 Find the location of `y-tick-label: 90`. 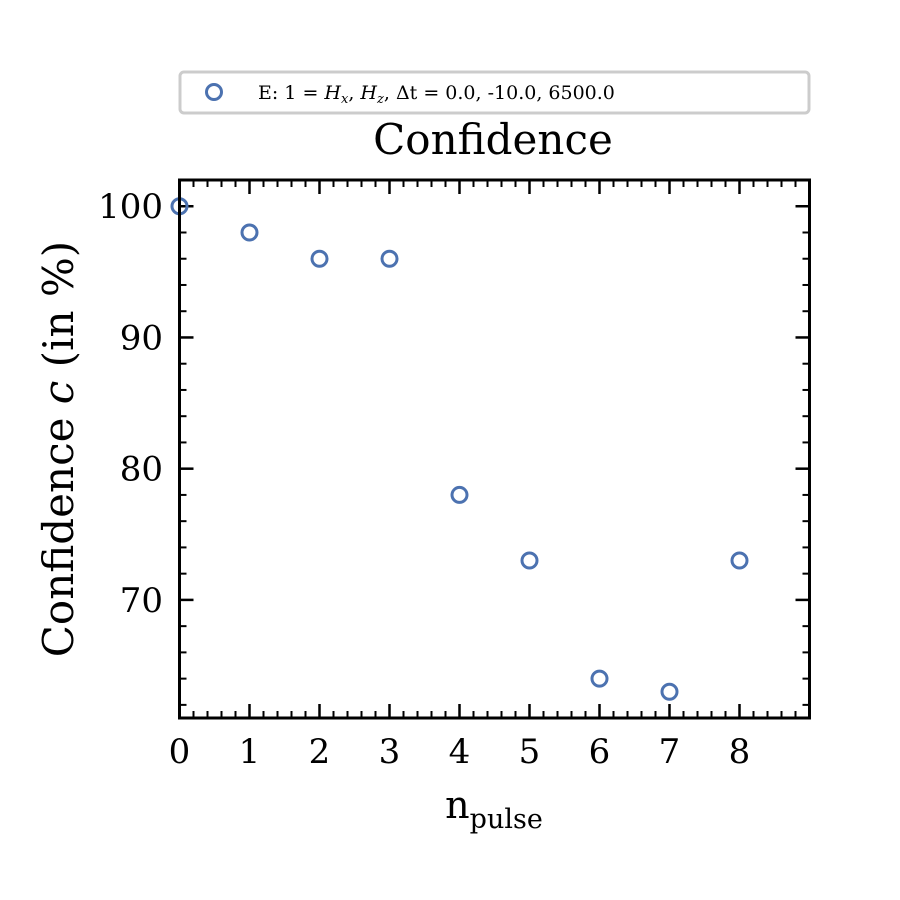

y-tick-label: 90 is located at coordinates (141, 338).